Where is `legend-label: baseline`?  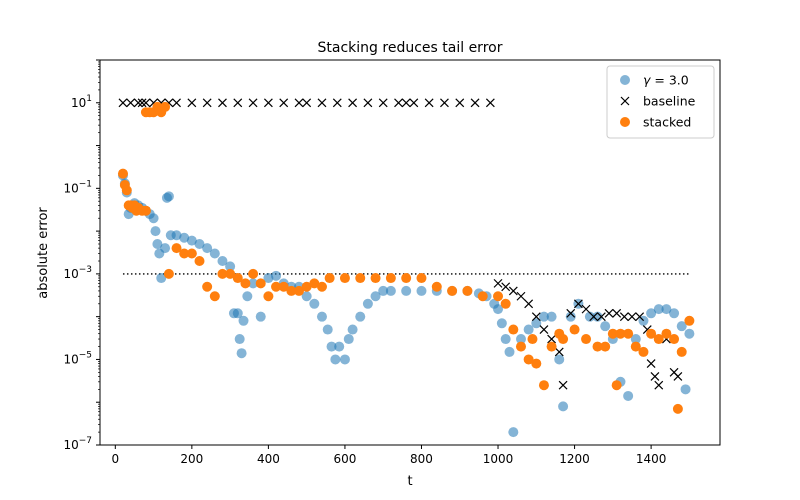 legend-label: baseline is located at coordinates (669, 101).